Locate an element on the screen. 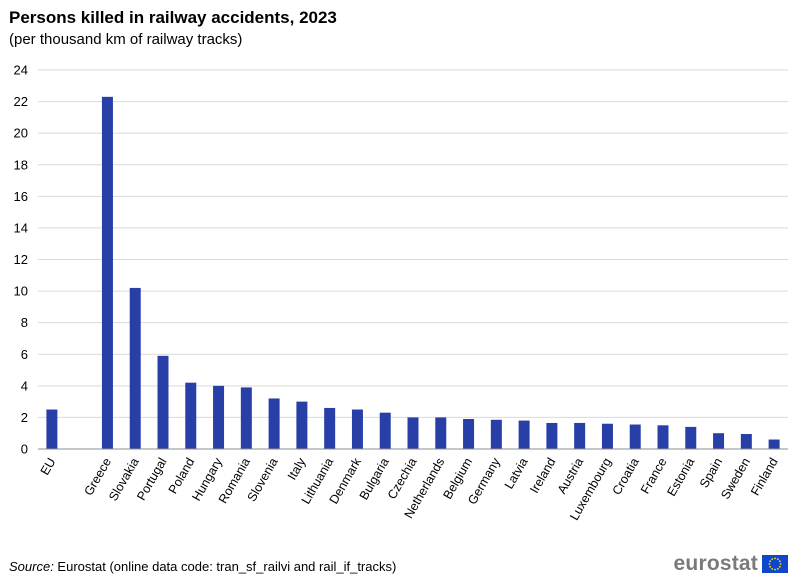  chart-subtitle: (per thousand km of railway tracks) is located at coordinates (126, 39).